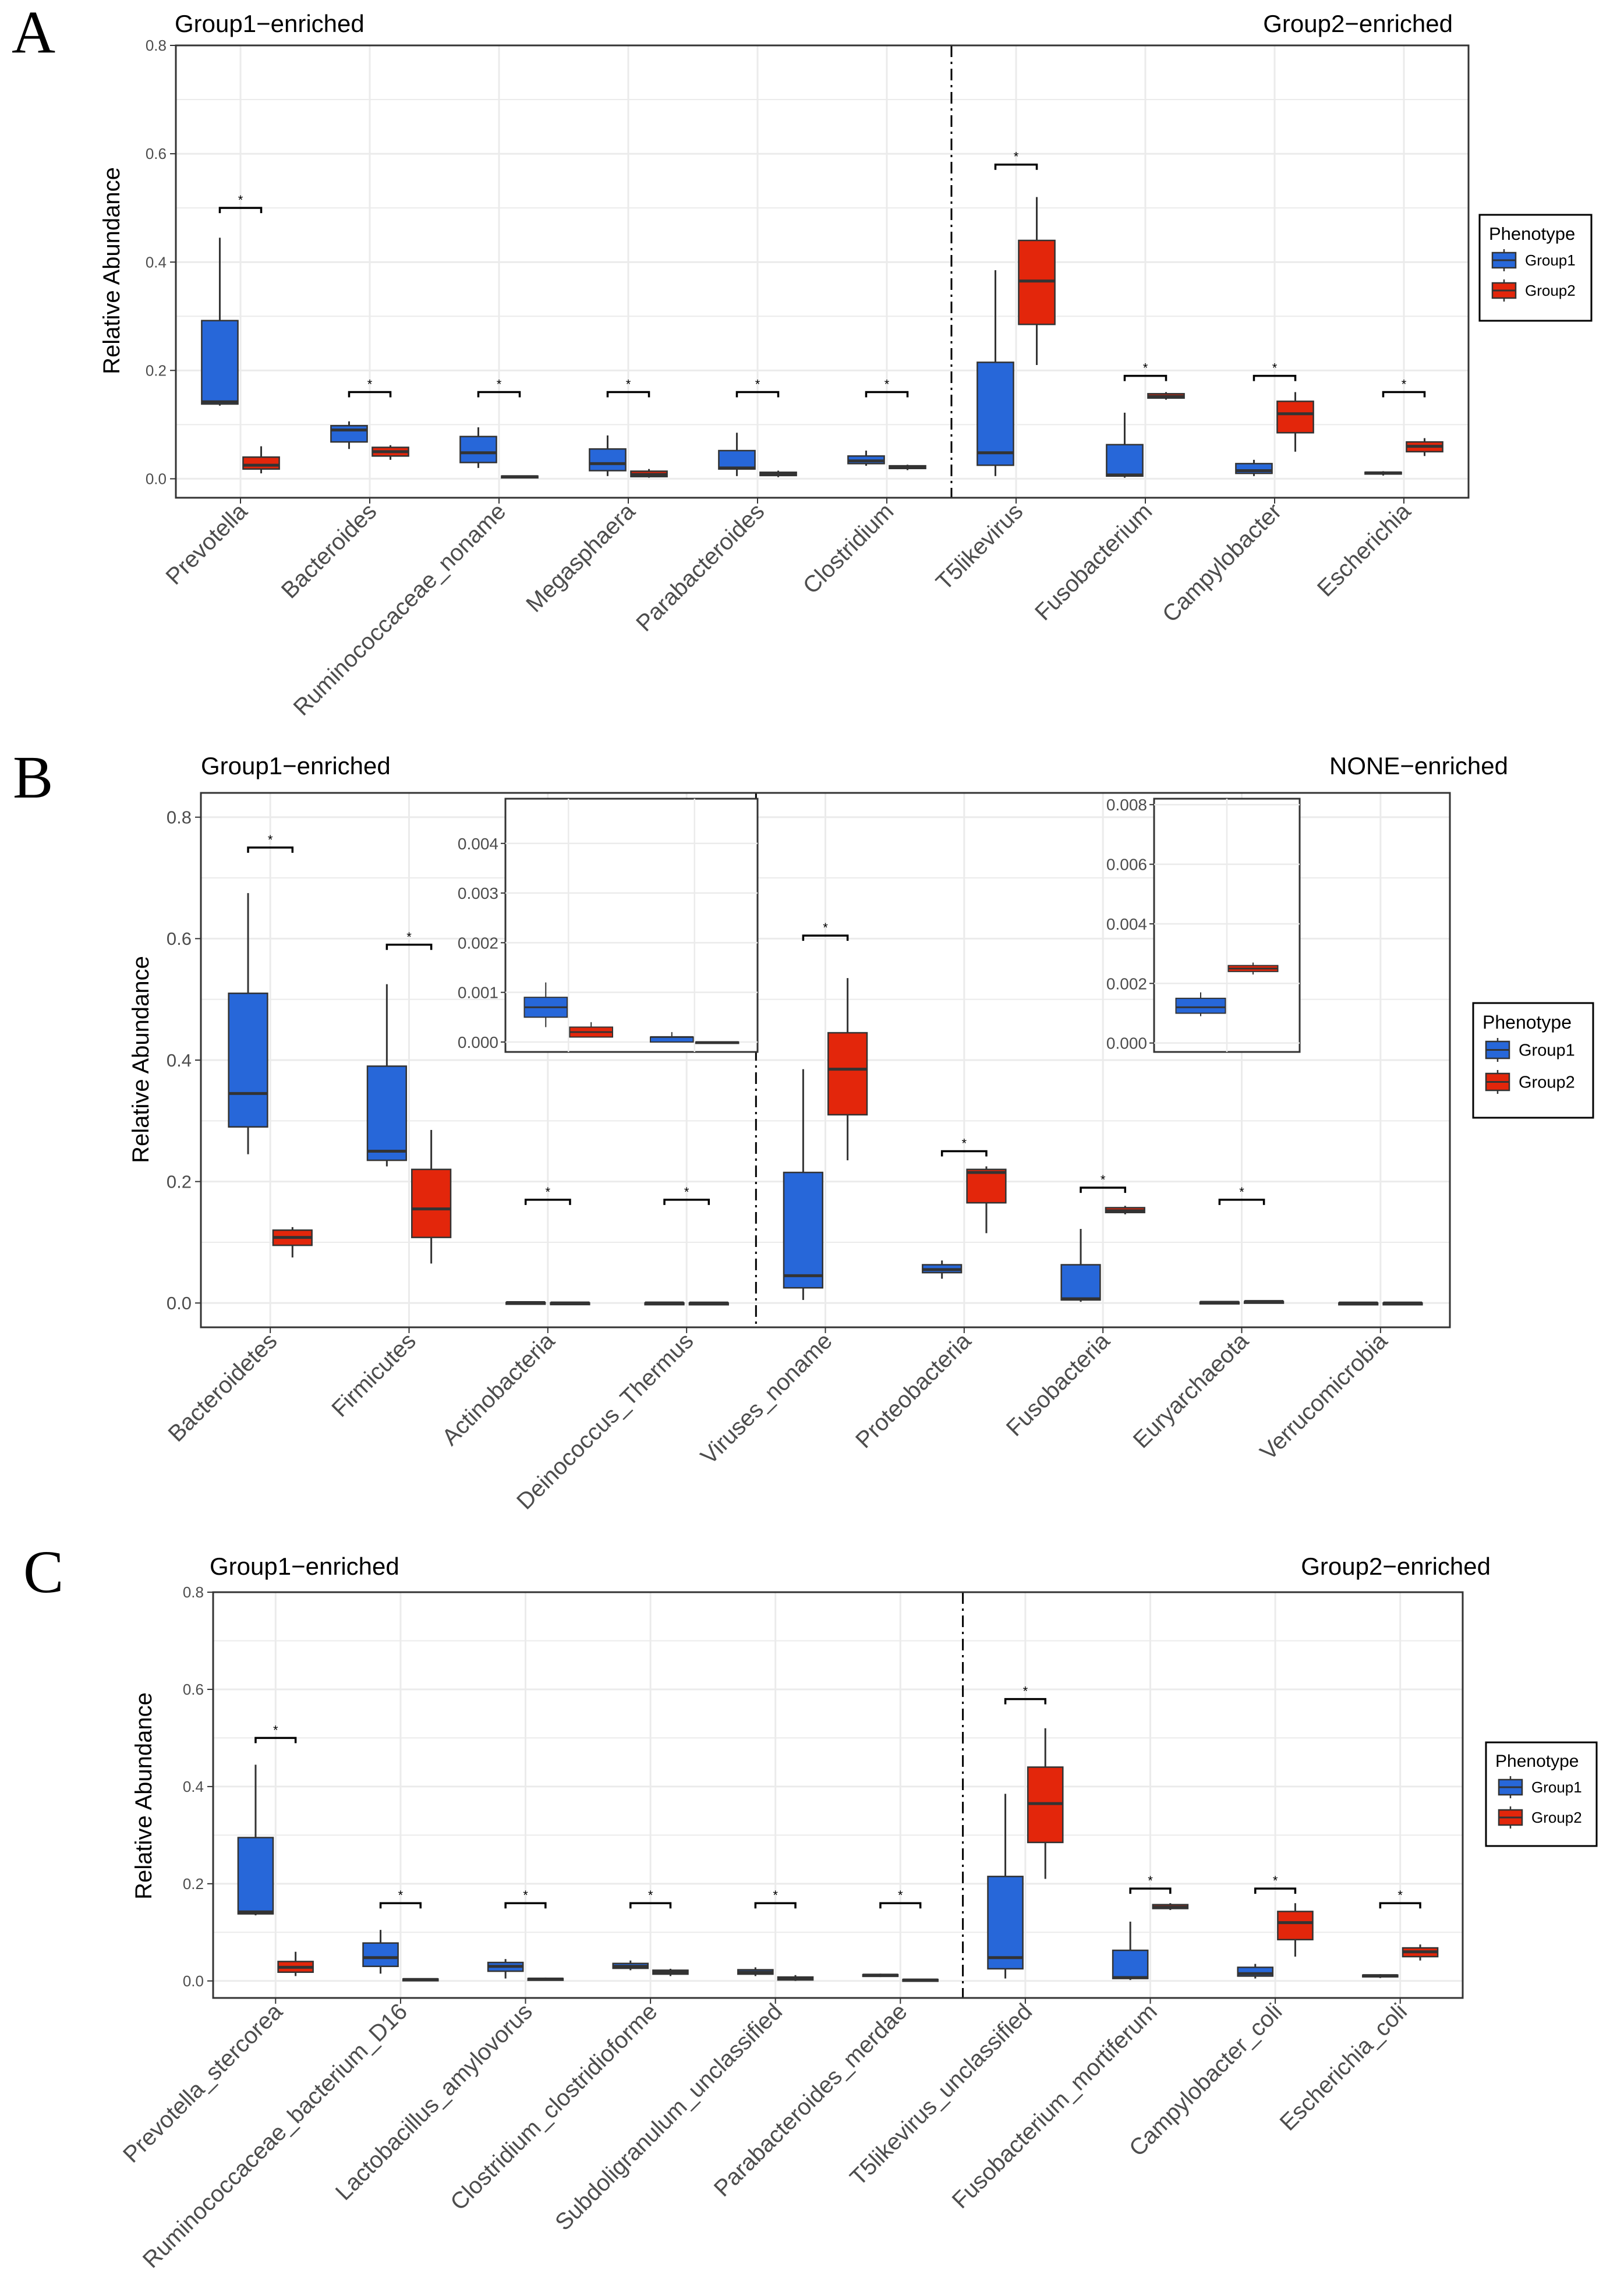 The width and height of the screenshot is (1617, 2296). I want to click on inset-plot: 0.000 0.002 0.004 0.006 0.008, so click(1203, 925).